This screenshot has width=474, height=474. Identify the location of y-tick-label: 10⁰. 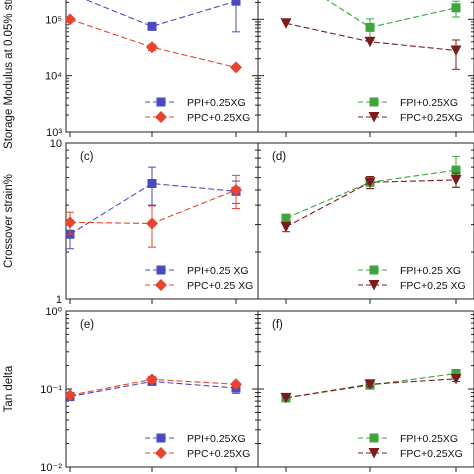
(53, 312).